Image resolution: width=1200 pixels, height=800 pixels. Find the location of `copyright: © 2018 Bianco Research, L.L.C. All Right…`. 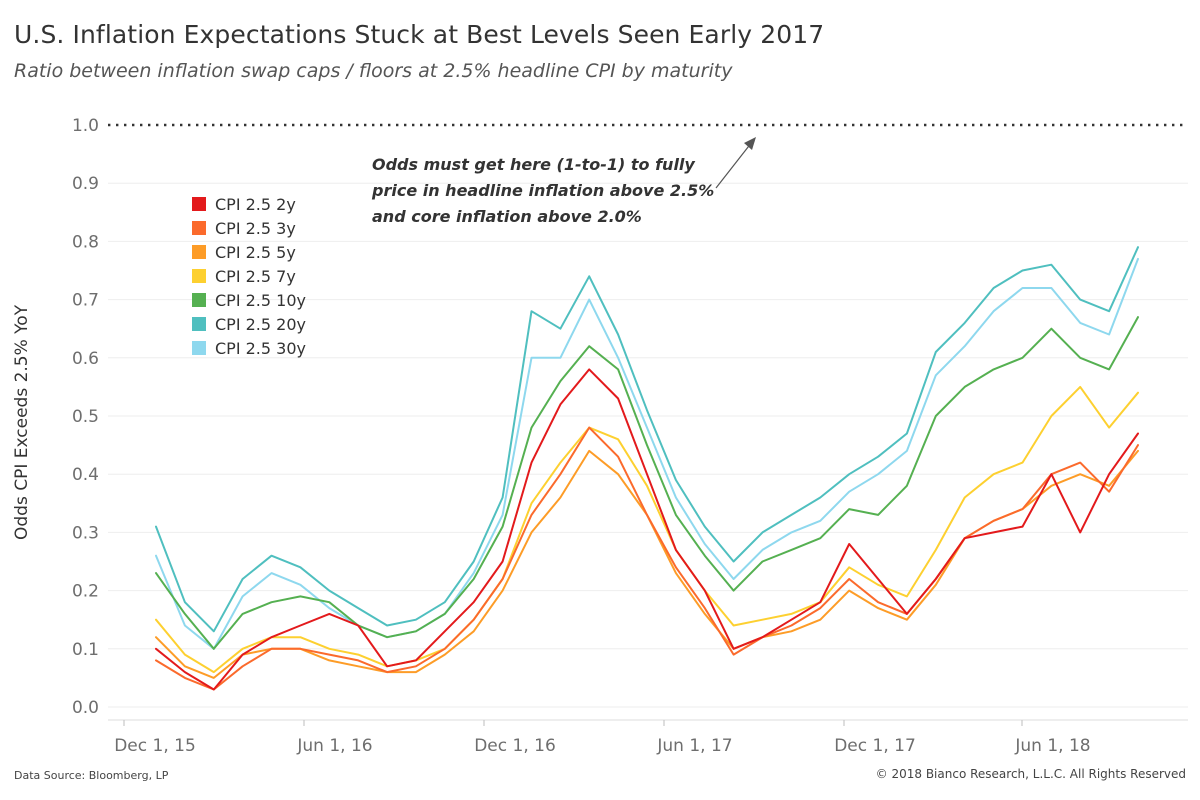

copyright: © 2018 Bianco Research, L.L.C. All Right… is located at coordinates (1030, 774).